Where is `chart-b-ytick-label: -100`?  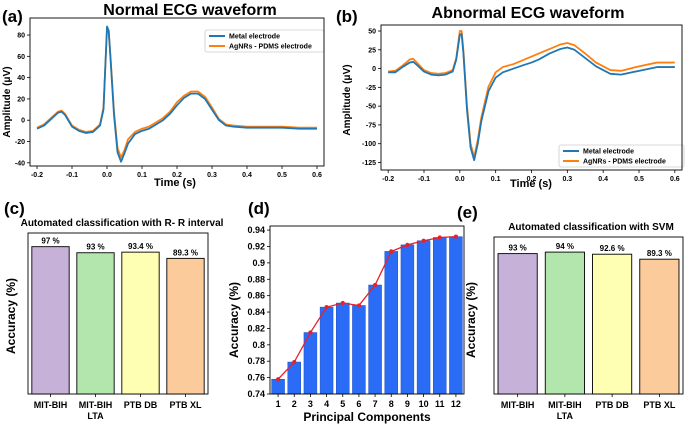 chart-b-ytick-label: -100 is located at coordinates (369, 144).